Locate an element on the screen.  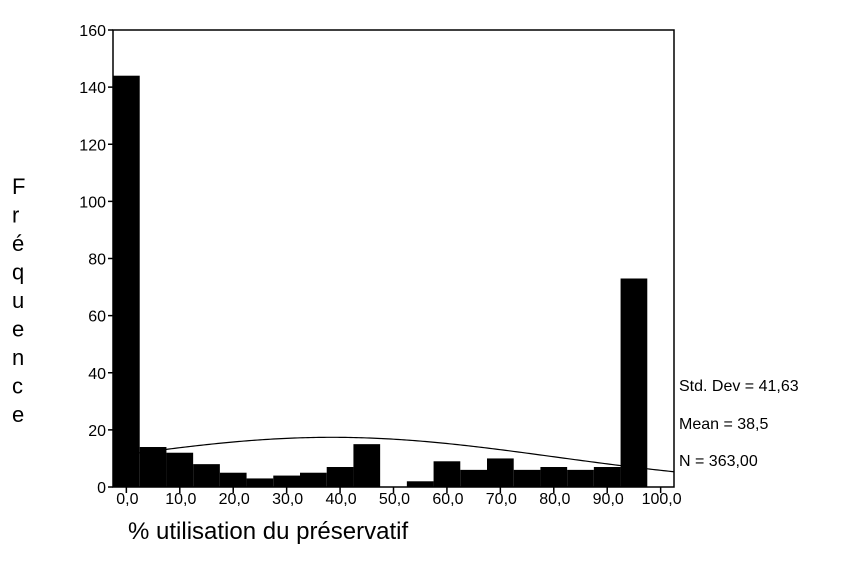
stat-n: N = 363,00 is located at coordinates (718, 461).